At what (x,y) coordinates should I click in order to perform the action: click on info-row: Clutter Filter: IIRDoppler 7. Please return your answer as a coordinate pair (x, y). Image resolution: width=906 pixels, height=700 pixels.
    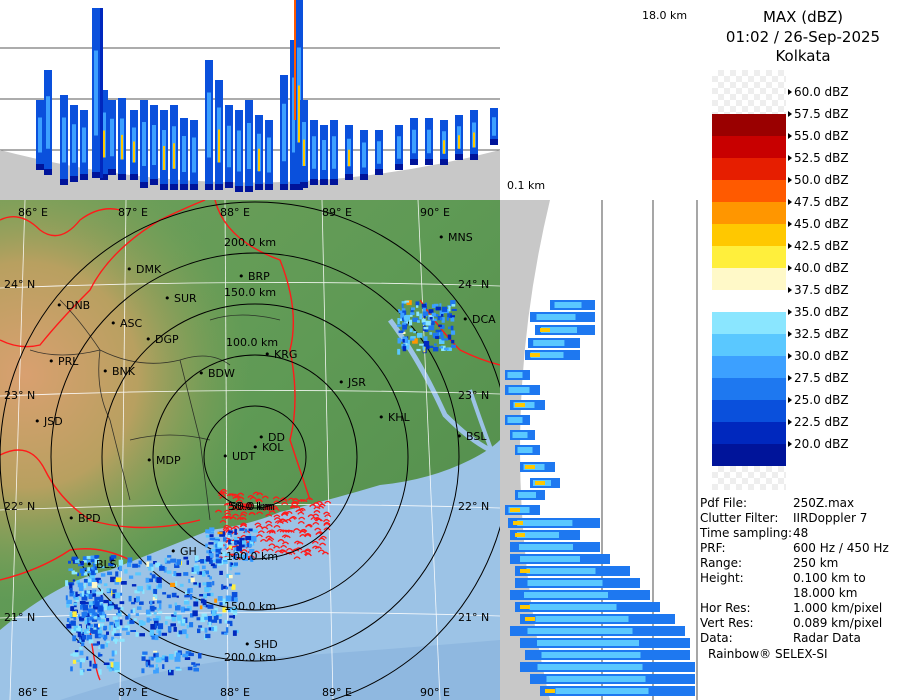
    Looking at the image, I should click on (783, 518).